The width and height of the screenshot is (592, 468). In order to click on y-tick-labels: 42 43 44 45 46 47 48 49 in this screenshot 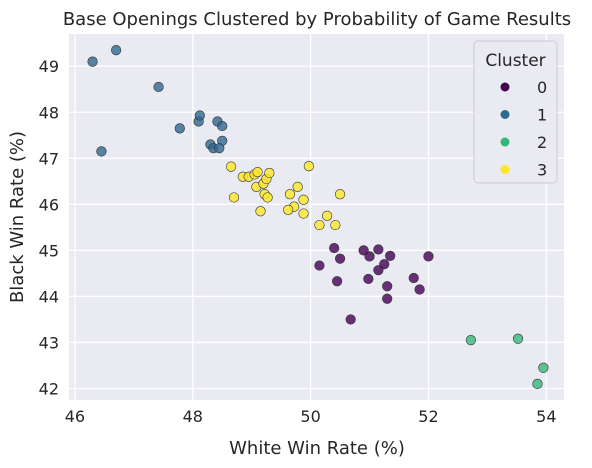, I will do `click(49, 227)`.